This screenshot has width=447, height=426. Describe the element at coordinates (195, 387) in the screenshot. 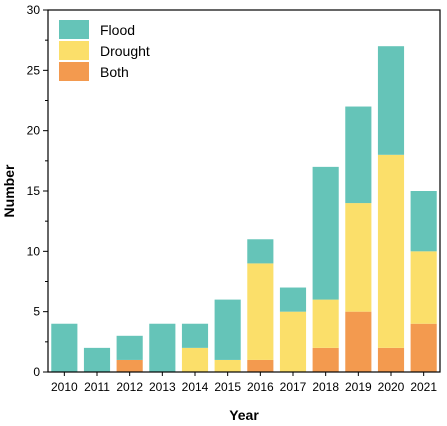

I see `x-tick-label: 2014` at that location.